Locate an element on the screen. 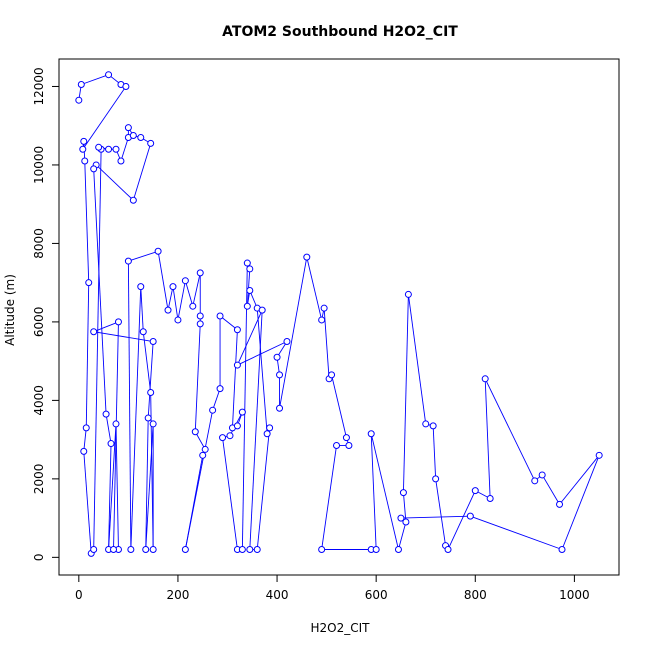 This screenshot has width=650, height=650. x-tick-label: 800 is located at coordinates (475, 595).